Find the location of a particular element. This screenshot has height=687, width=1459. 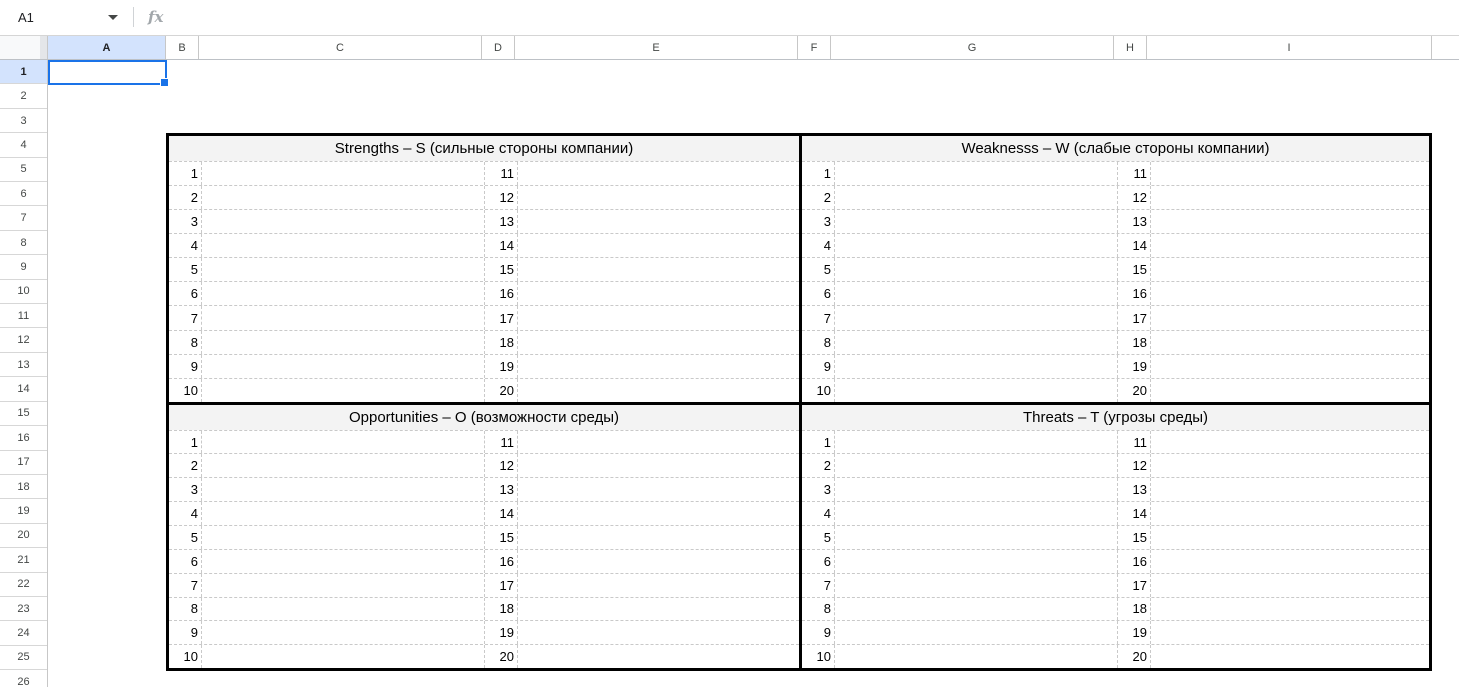

column-header-a: A is located at coordinates (107, 47).